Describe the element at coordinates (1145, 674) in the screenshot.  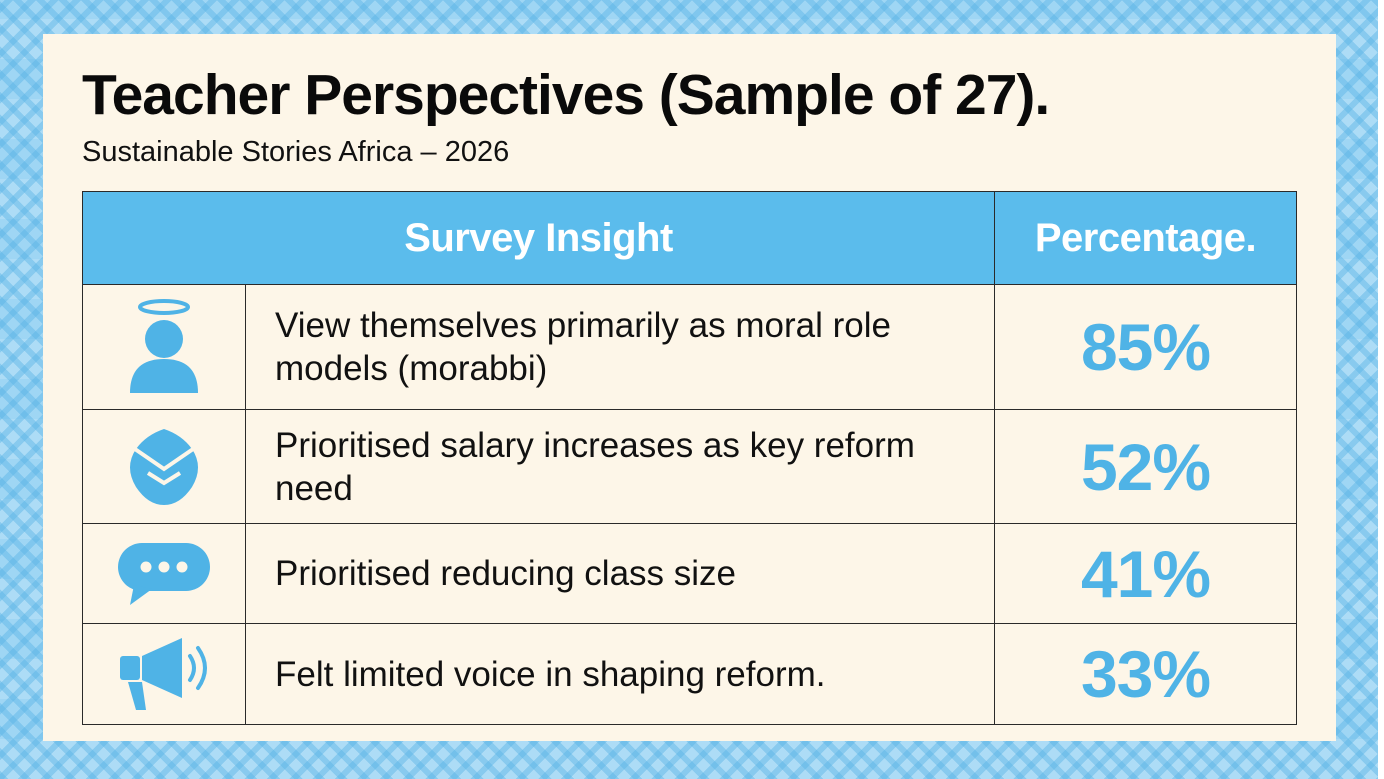
I see `percentage-value: 33%` at that location.